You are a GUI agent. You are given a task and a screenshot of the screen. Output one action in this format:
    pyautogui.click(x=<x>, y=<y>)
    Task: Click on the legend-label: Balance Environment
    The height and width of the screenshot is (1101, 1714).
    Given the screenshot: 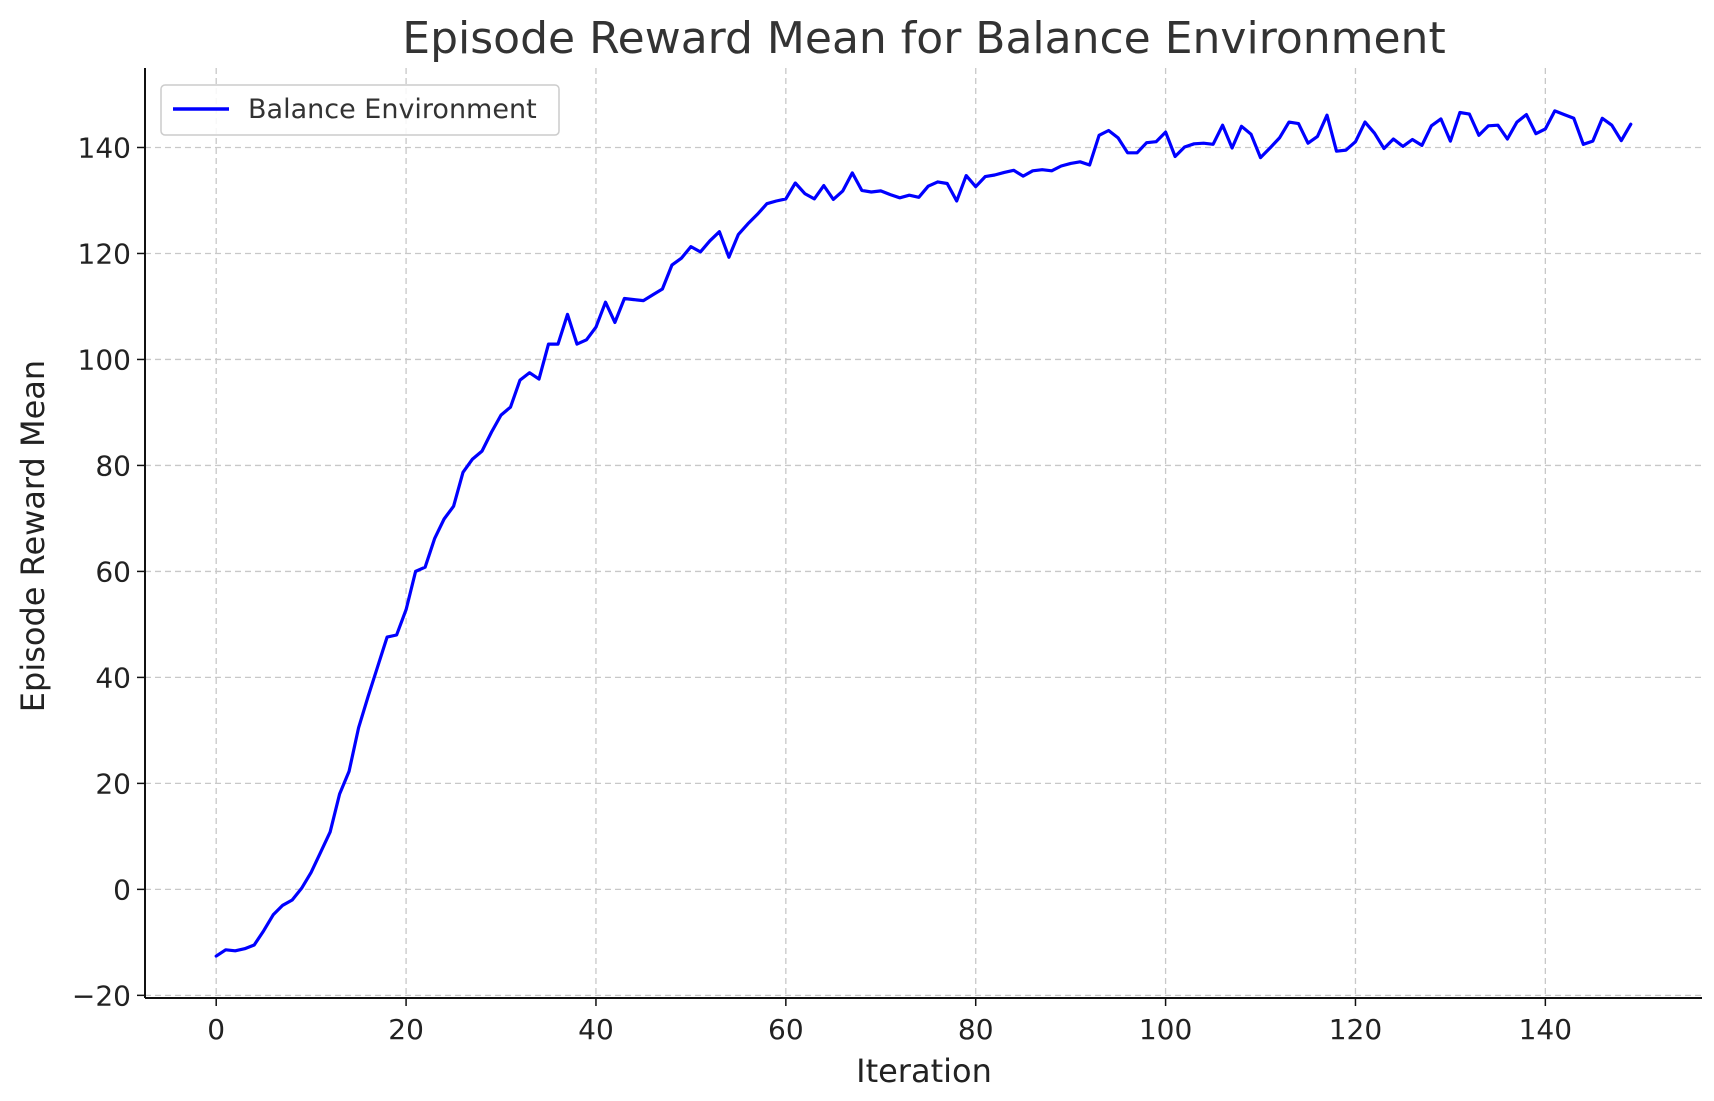 What is the action you would take?
    pyautogui.click(x=392, y=109)
    